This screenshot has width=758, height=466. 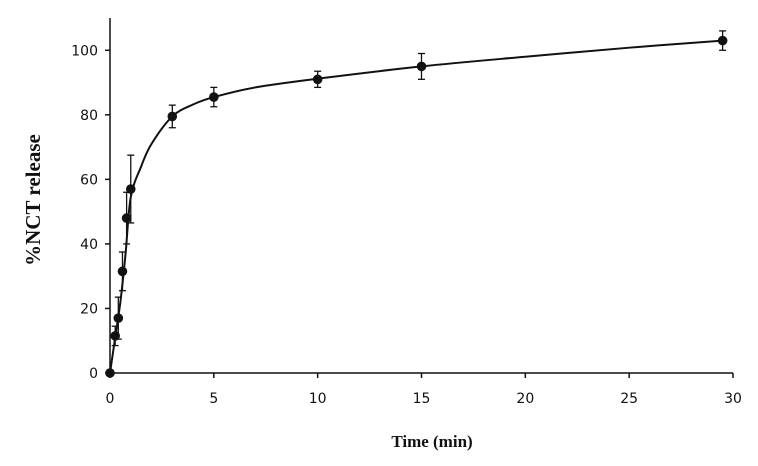 What do you see at coordinates (33, 200) in the screenshot?
I see `y-axis-title: %NCT release` at bounding box center [33, 200].